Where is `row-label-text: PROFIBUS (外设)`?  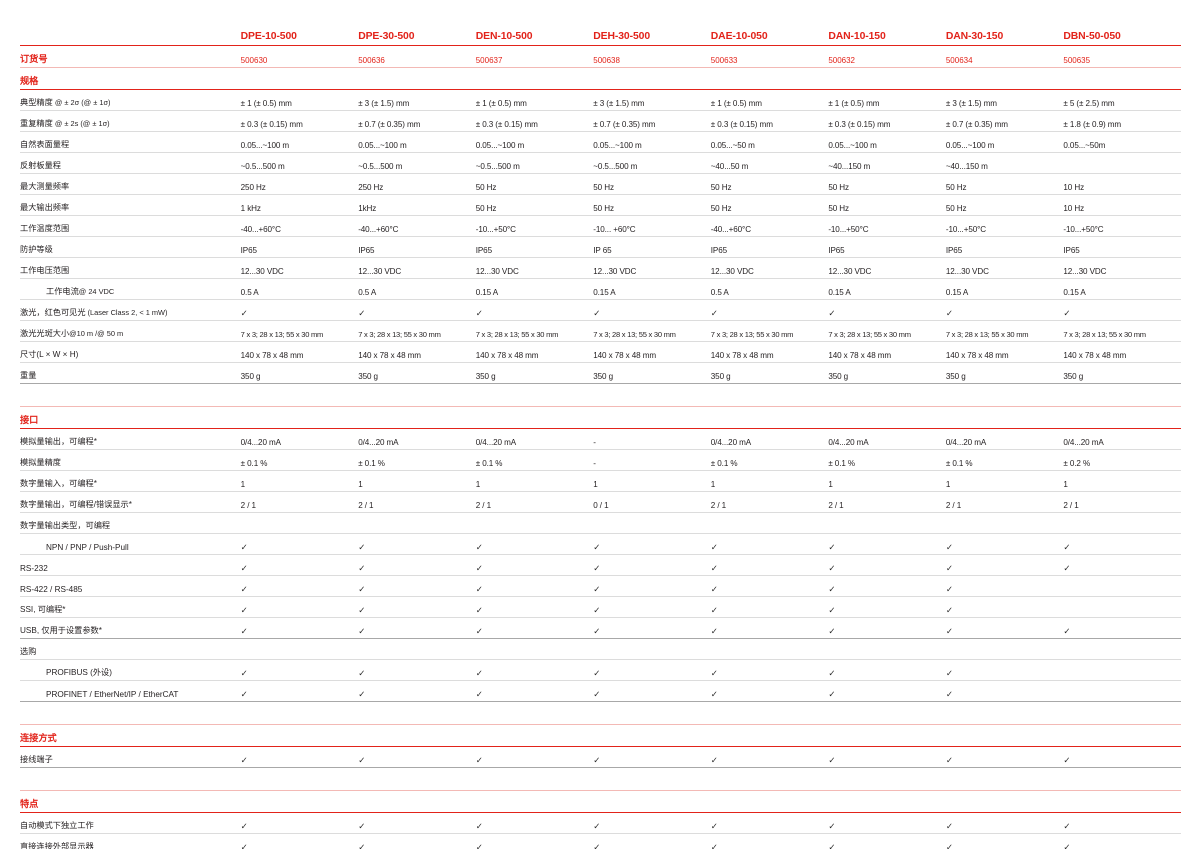 row-label-text: PROFIBUS (外设) is located at coordinates (79, 672).